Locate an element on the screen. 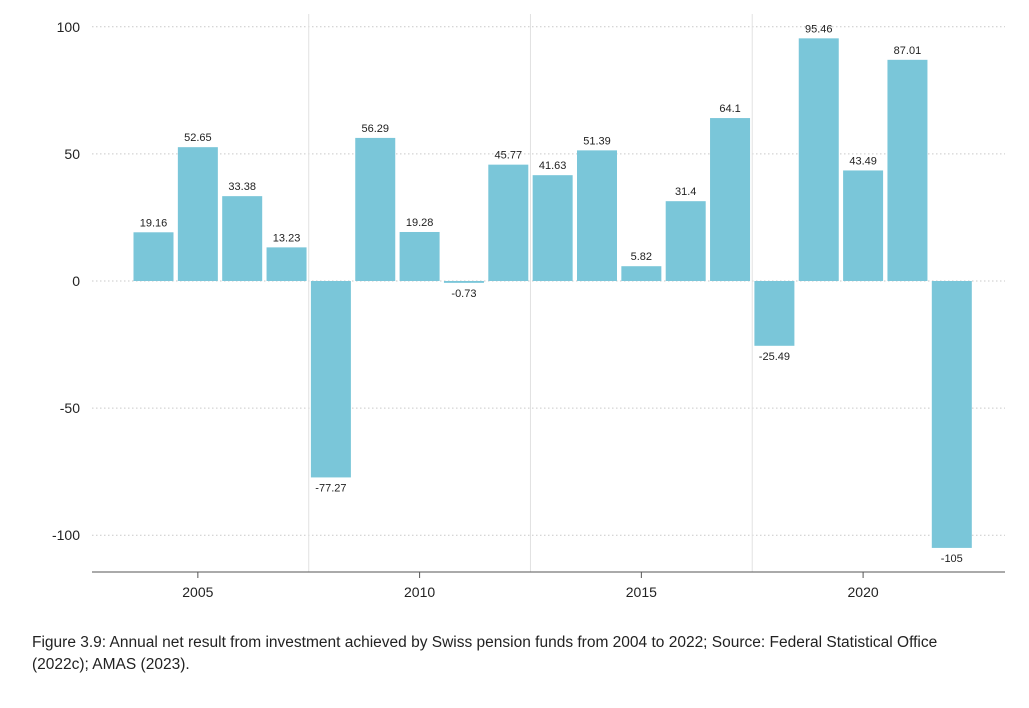 The image size is (1029, 708). data-label-2011: -0.73 is located at coordinates (463, 294).